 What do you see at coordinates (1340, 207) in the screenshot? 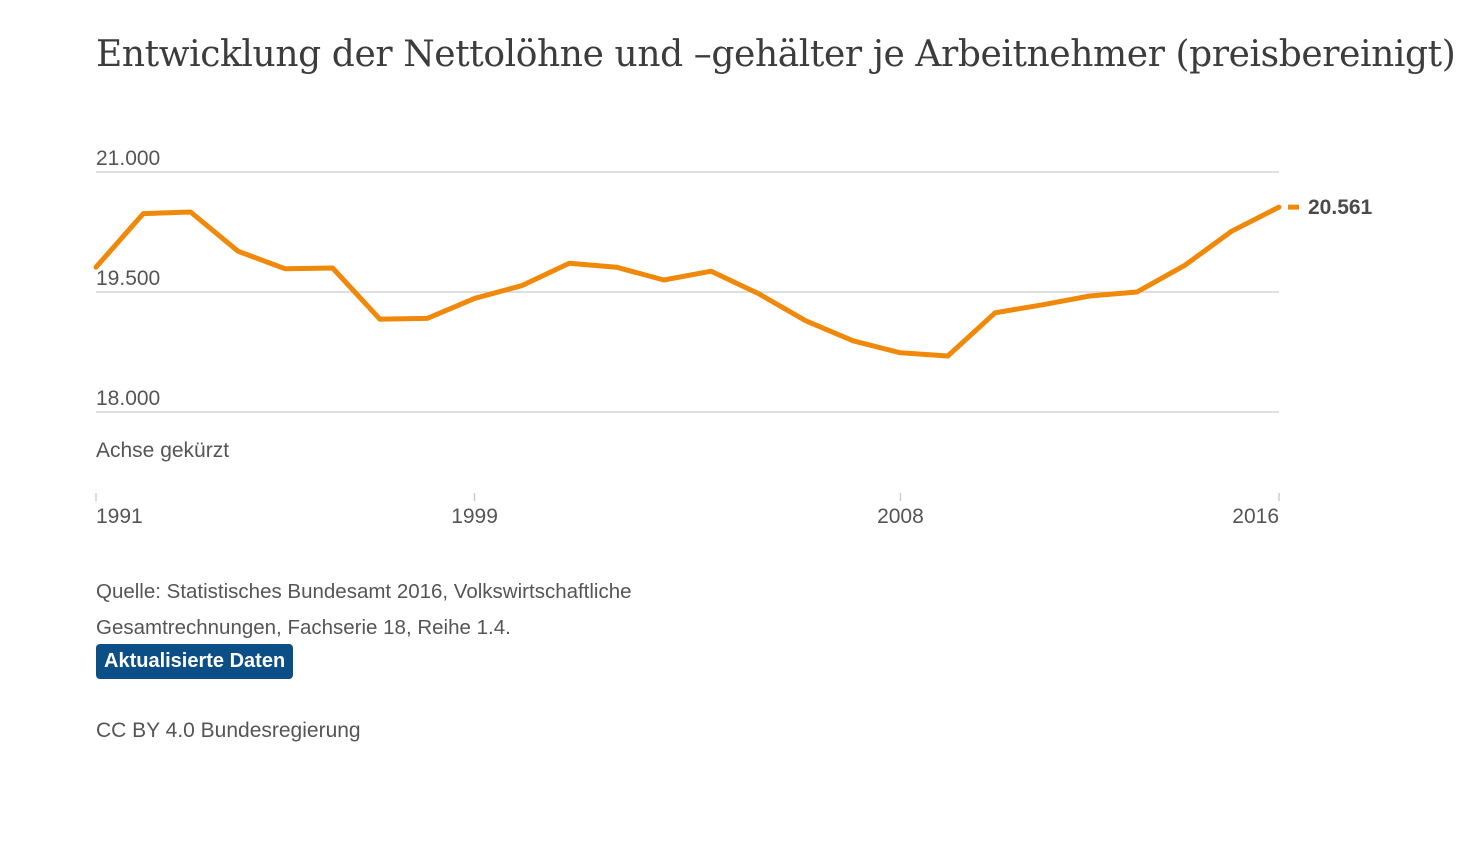
I see `end-value-label: 20.561` at bounding box center [1340, 207].